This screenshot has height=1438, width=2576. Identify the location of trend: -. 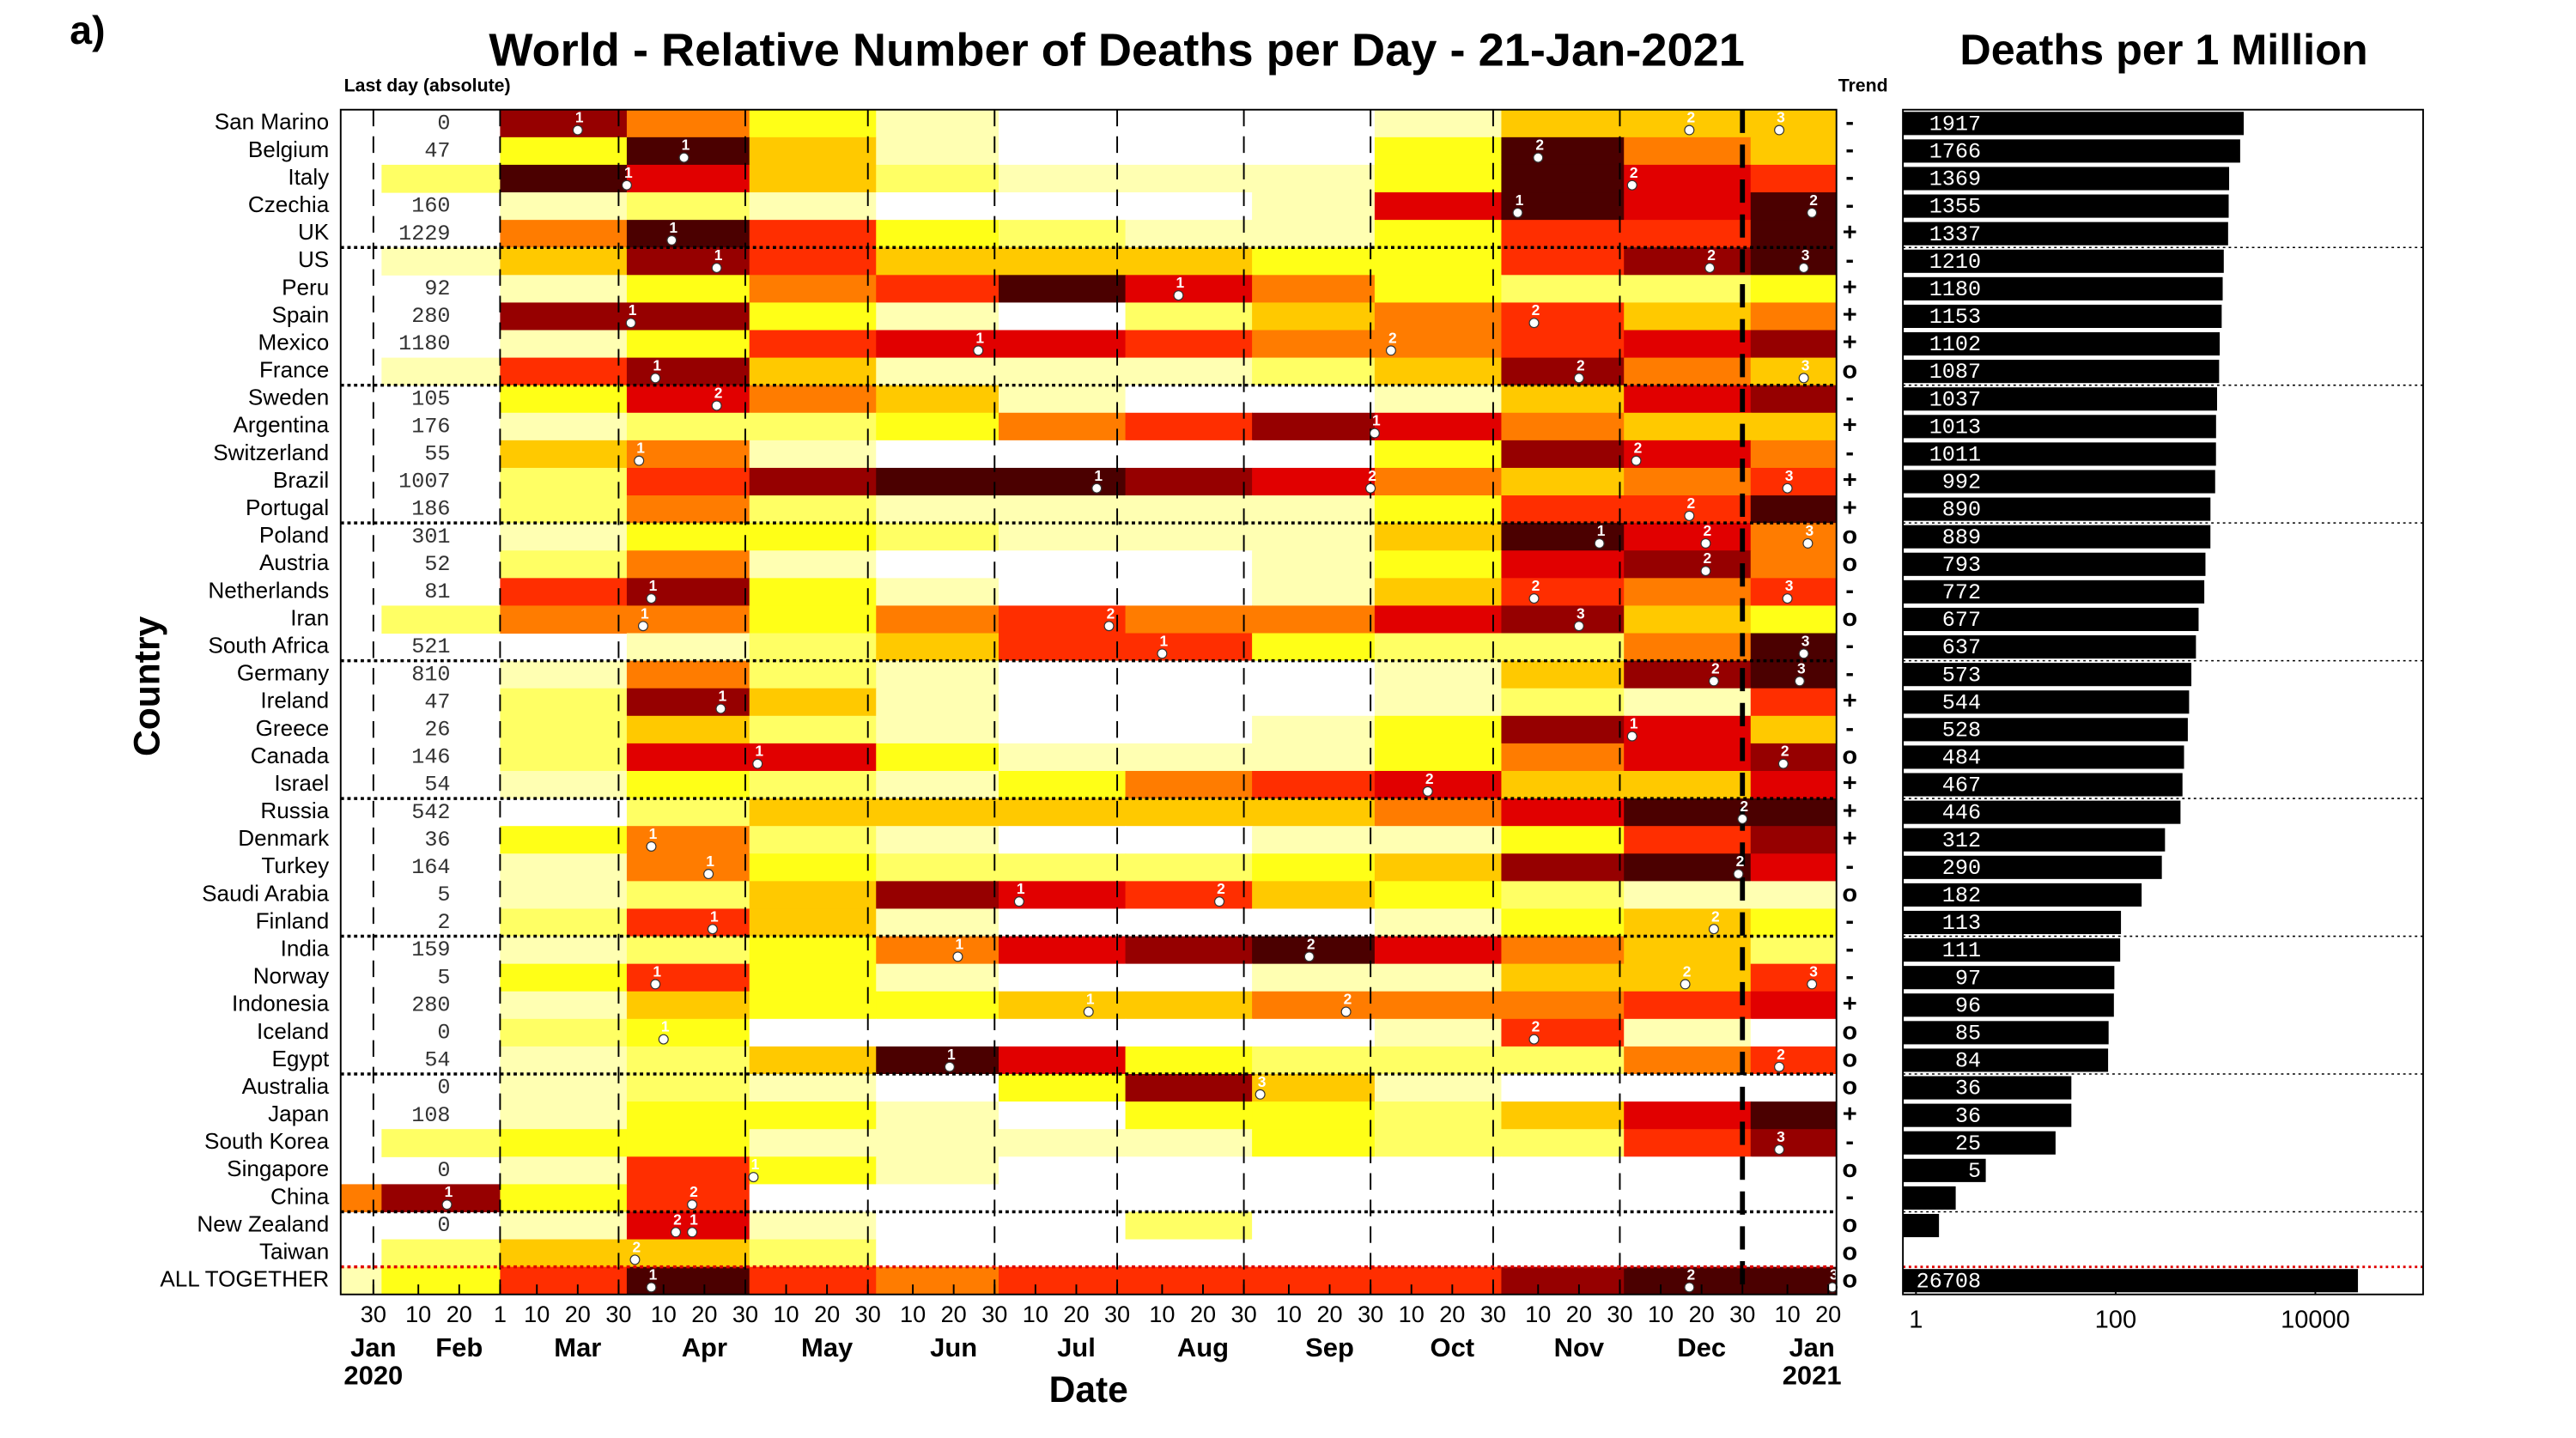
(1850, 673).